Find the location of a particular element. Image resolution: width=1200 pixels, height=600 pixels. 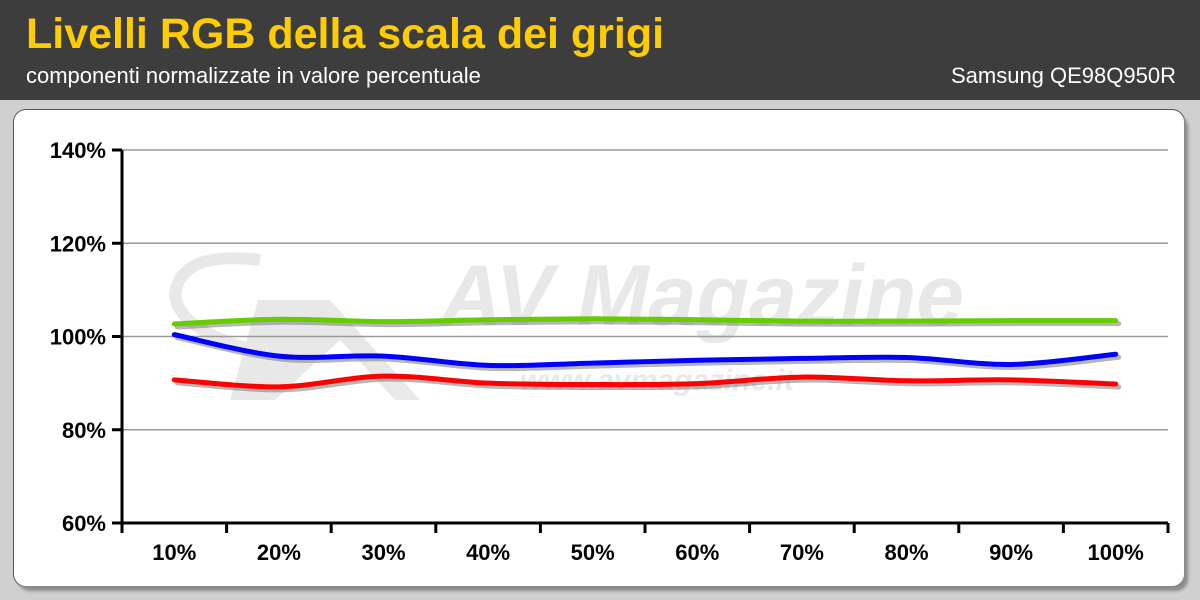

x-tick-label: 100% is located at coordinates (1116, 552).